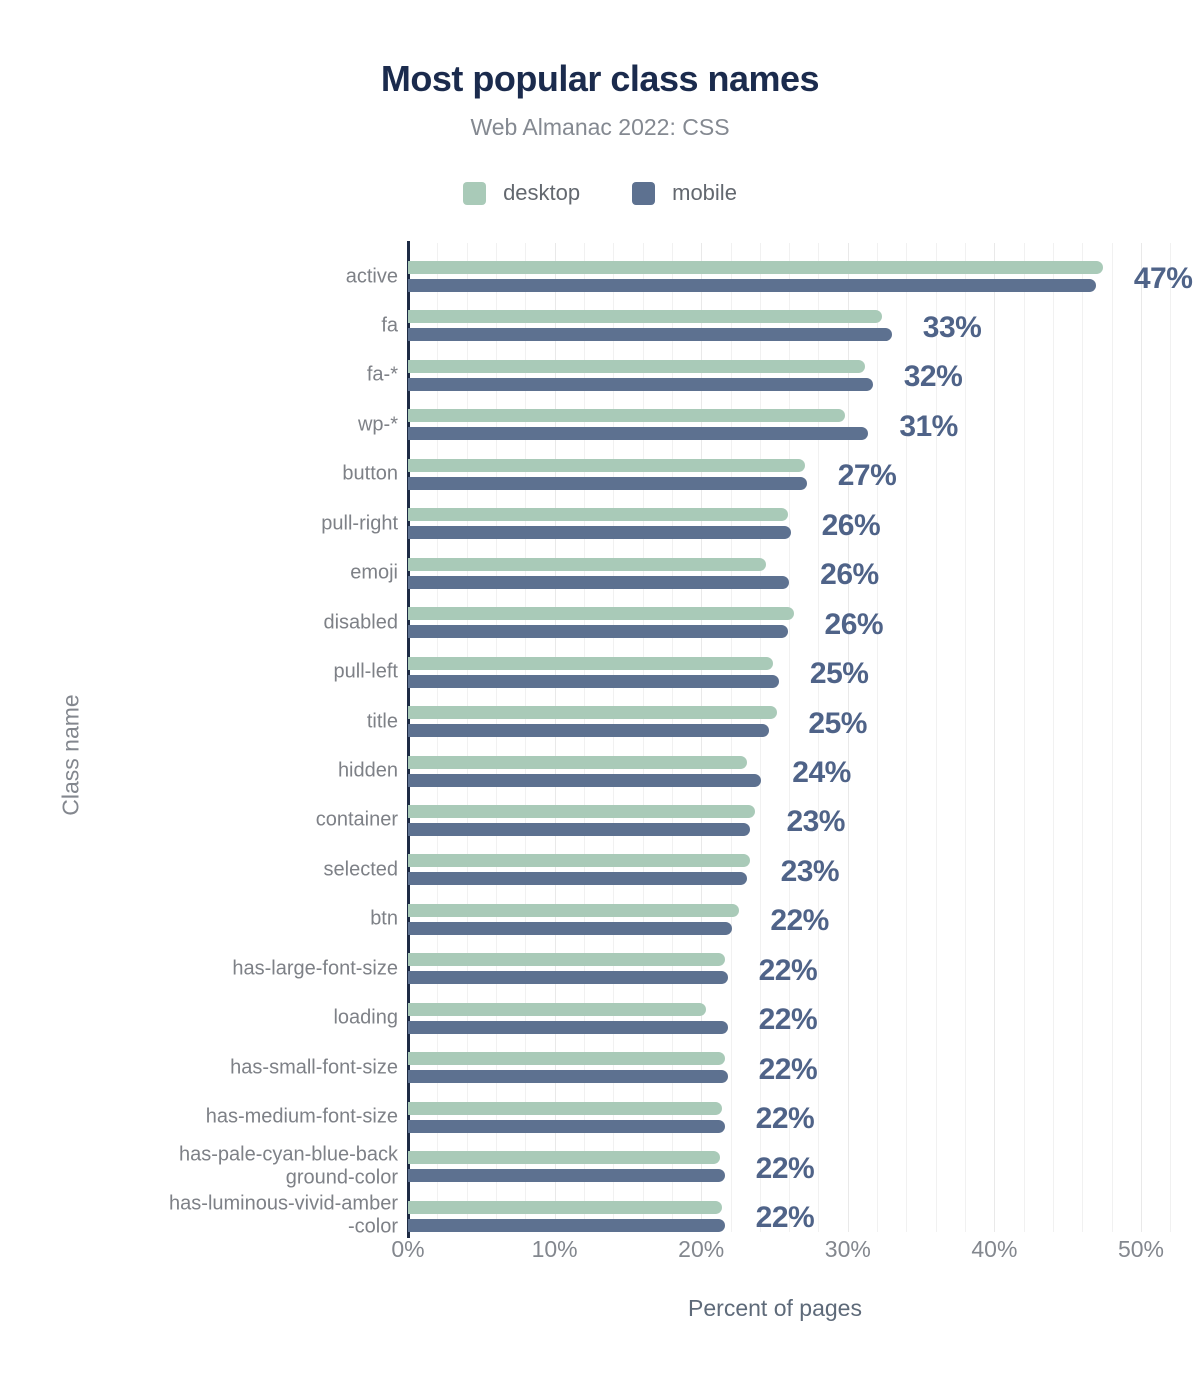 Image resolution: width=1200 pixels, height=1382 pixels. I want to click on value-label: 47%, so click(1163, 278).